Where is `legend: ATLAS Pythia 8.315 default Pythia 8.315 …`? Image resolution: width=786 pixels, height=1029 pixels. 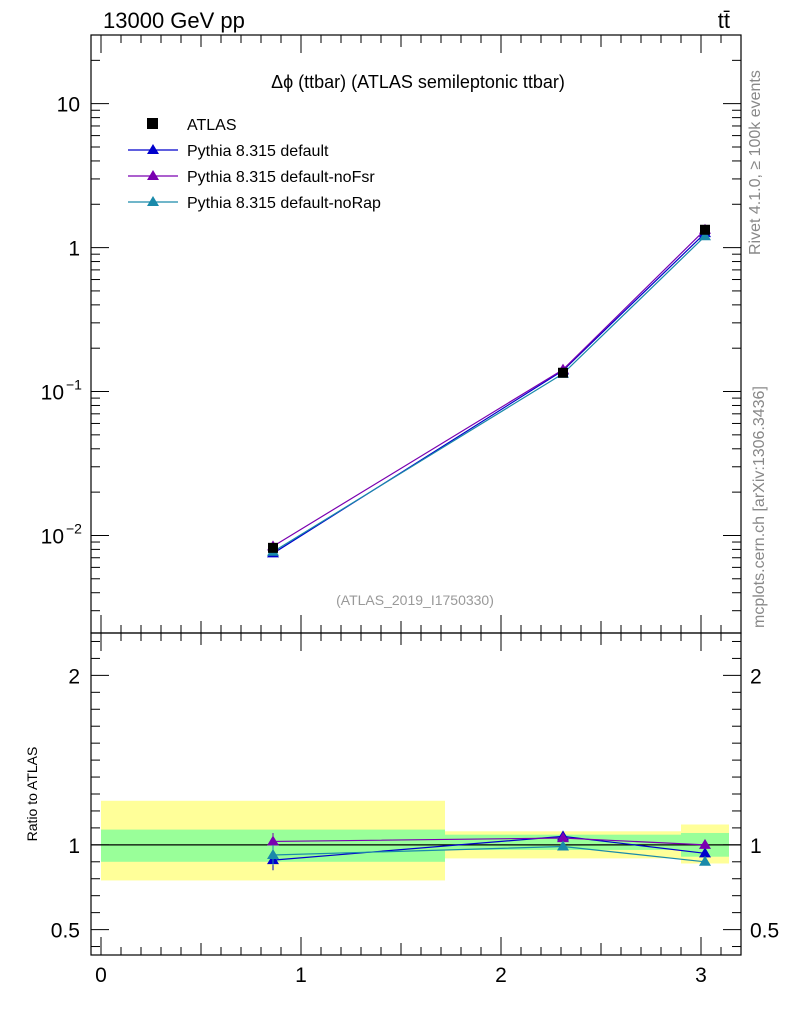 legend: ATLAS Pythia 8.315 default Pythia 8.315 … is located at coordinates (254, 164).